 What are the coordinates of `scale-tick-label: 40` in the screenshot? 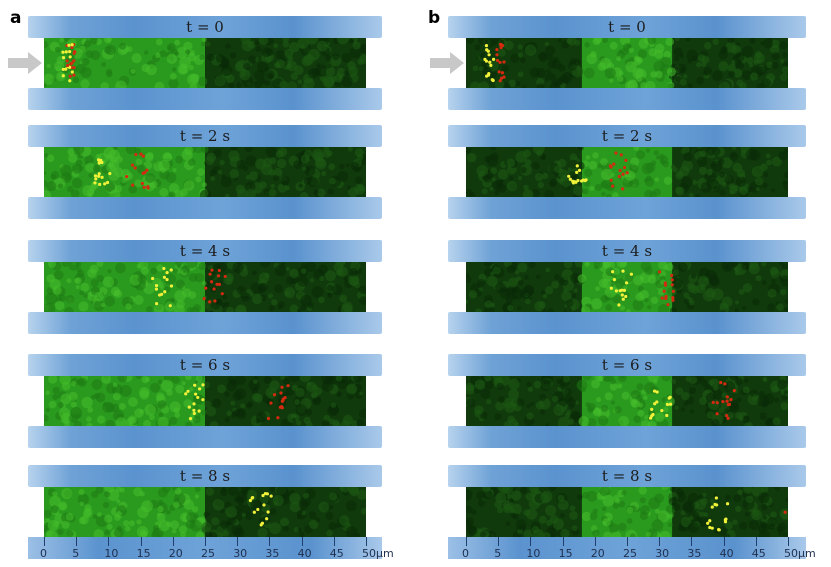 It's located at (726, 553).